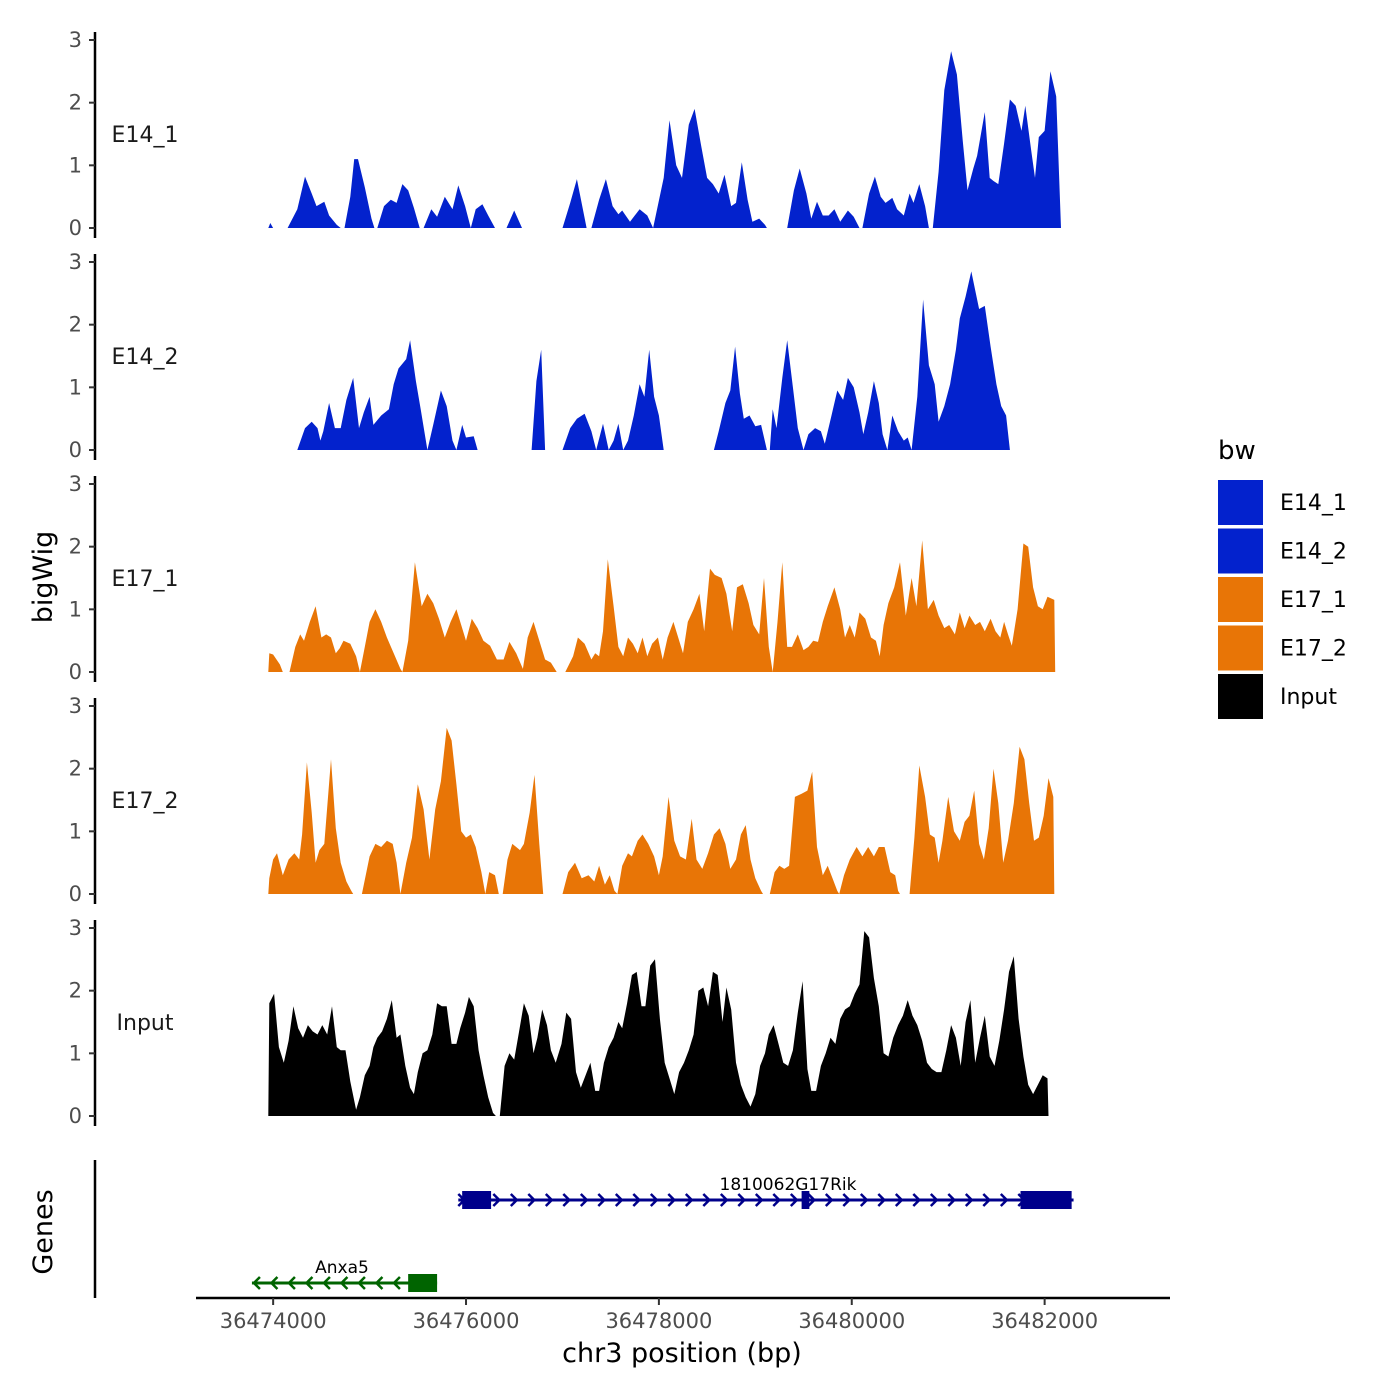 This screenshot has height=1400, width=1400. Describe the element at coordinates (1313, 552) in the screenshot. I see `legend-label: E14_2` at that location.